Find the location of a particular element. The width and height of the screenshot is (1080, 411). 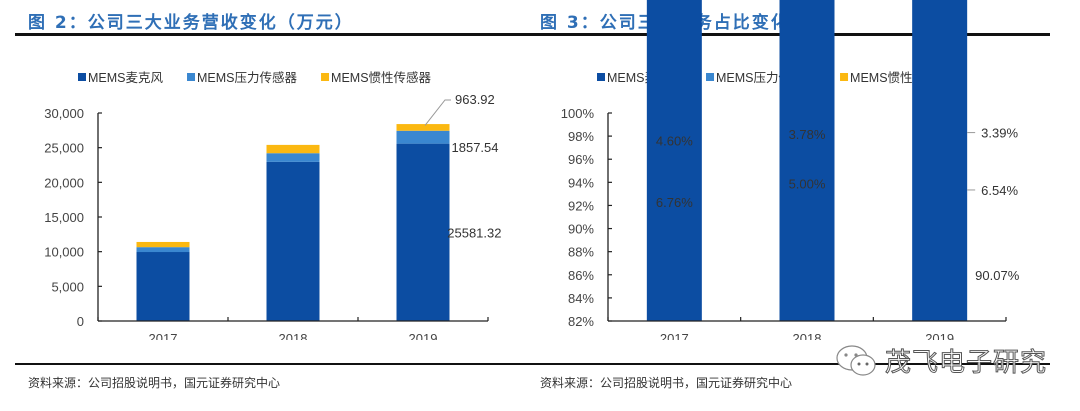

data-label-2019-mic: 25581.32 is located at coordinates (474, 232).